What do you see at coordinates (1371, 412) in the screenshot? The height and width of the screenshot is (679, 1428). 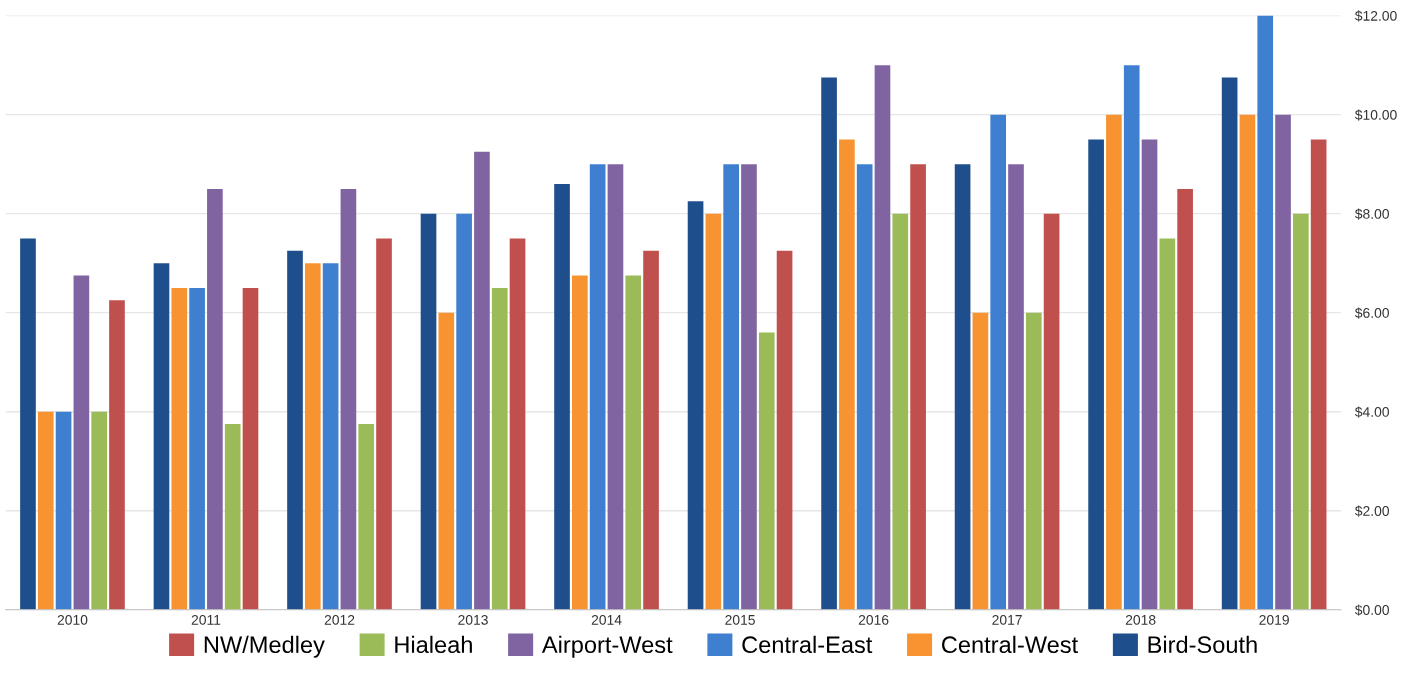 I see `y-tick-label: $4.00` at bounding box center [1371, 412].